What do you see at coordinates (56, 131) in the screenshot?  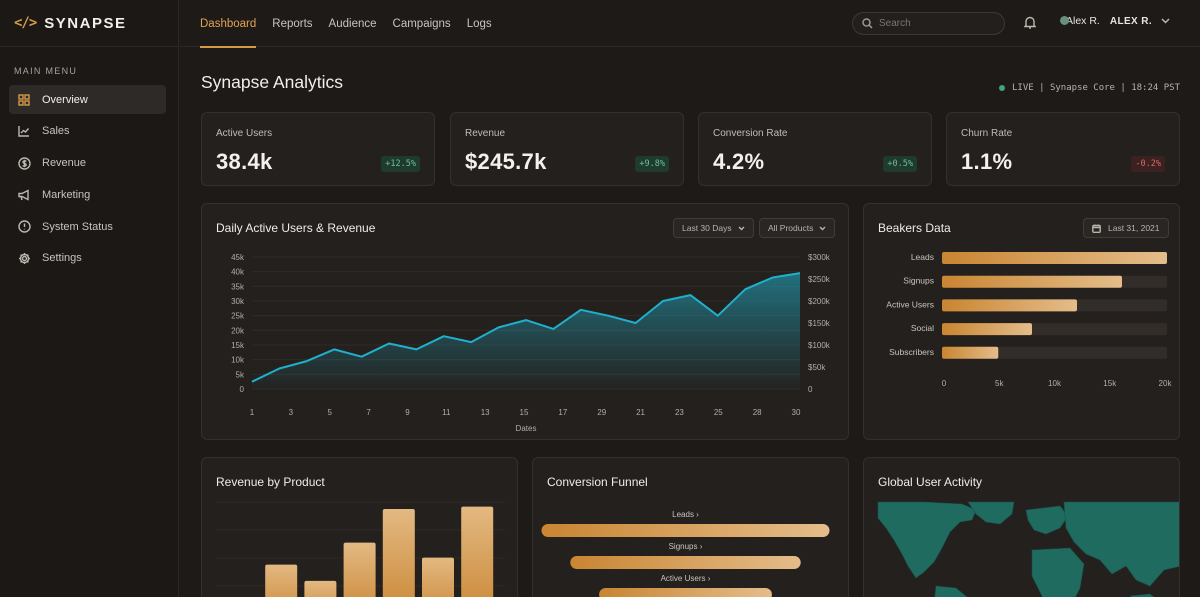 I see `sidebar-item-label: Sales` at bounding box center [56, 131].